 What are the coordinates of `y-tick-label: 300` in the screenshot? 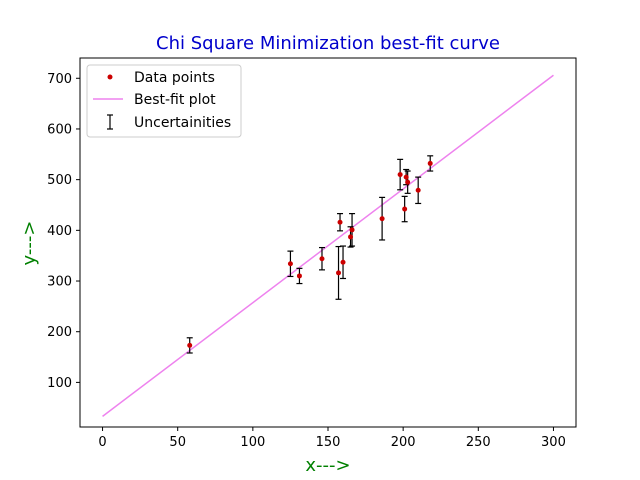 It's located at (59, 282).